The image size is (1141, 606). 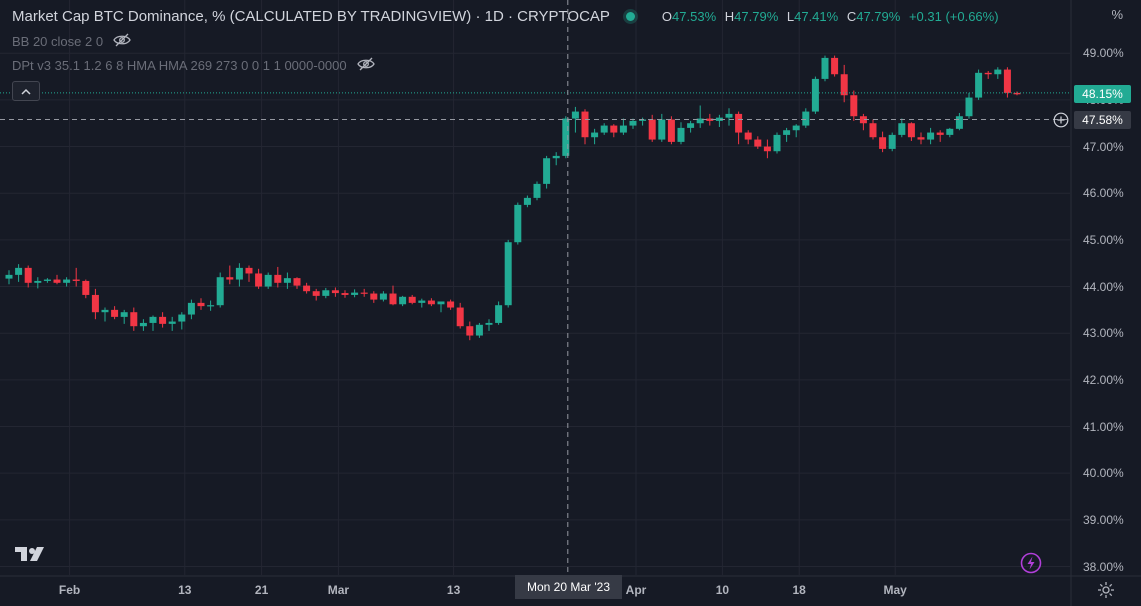 I want to click on plus-circle-icon, so click(x=1061, y=120).